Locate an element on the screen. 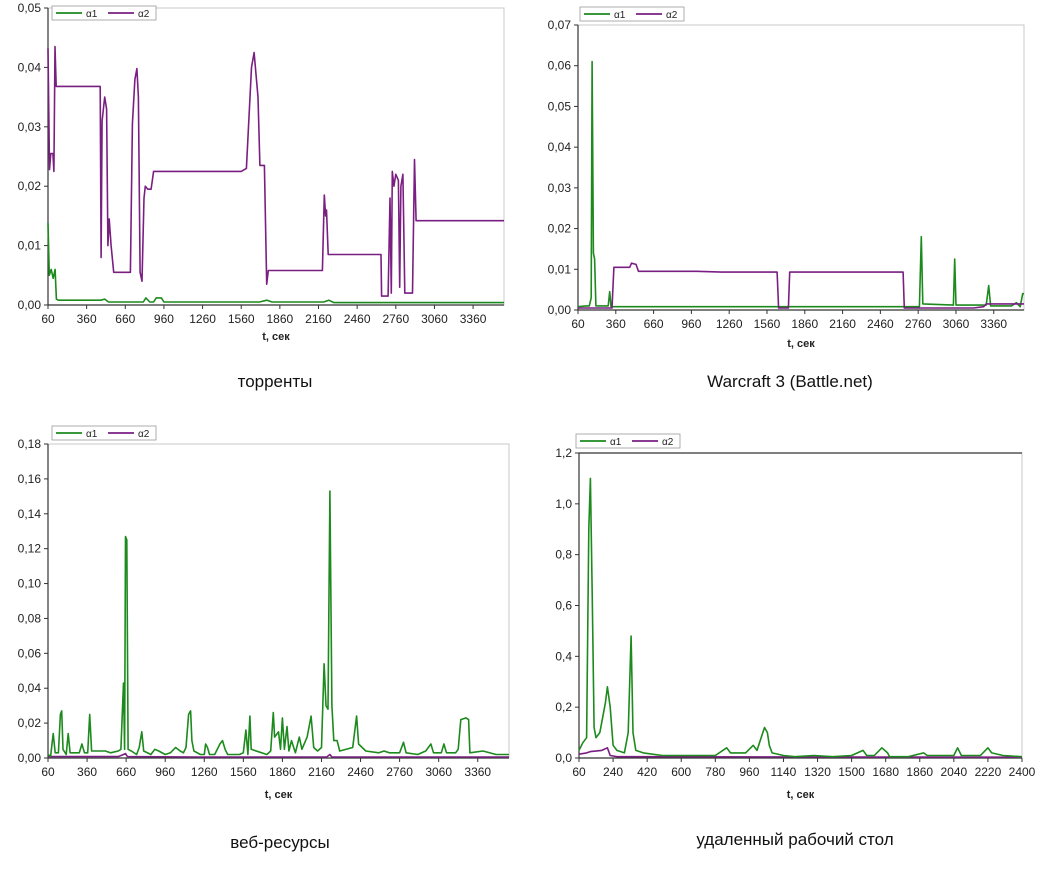 The width and height of the screenshot is (1045, 891). y-tick-label: 1,2 is located at coordinates (563, 453).